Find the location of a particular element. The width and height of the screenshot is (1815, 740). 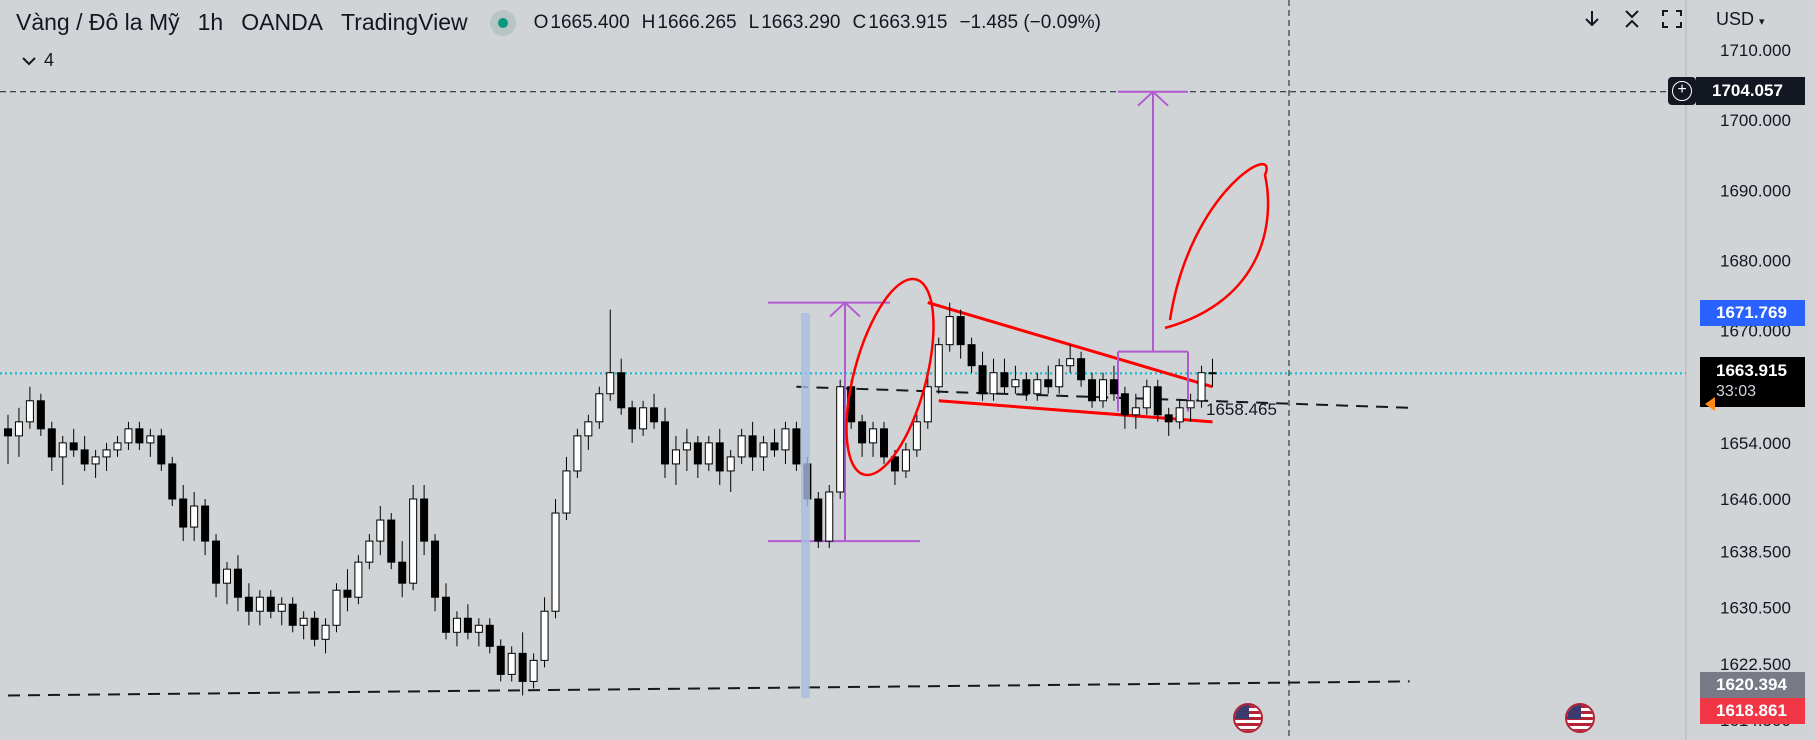

chevron-down-icon: ▾ is located at coordinates (1762, 22).